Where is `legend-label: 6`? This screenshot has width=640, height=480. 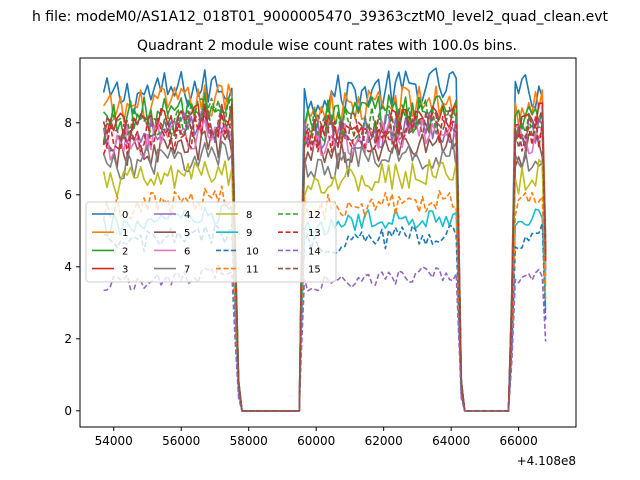
legend-label: 6 is located at coordinates (187, 251).